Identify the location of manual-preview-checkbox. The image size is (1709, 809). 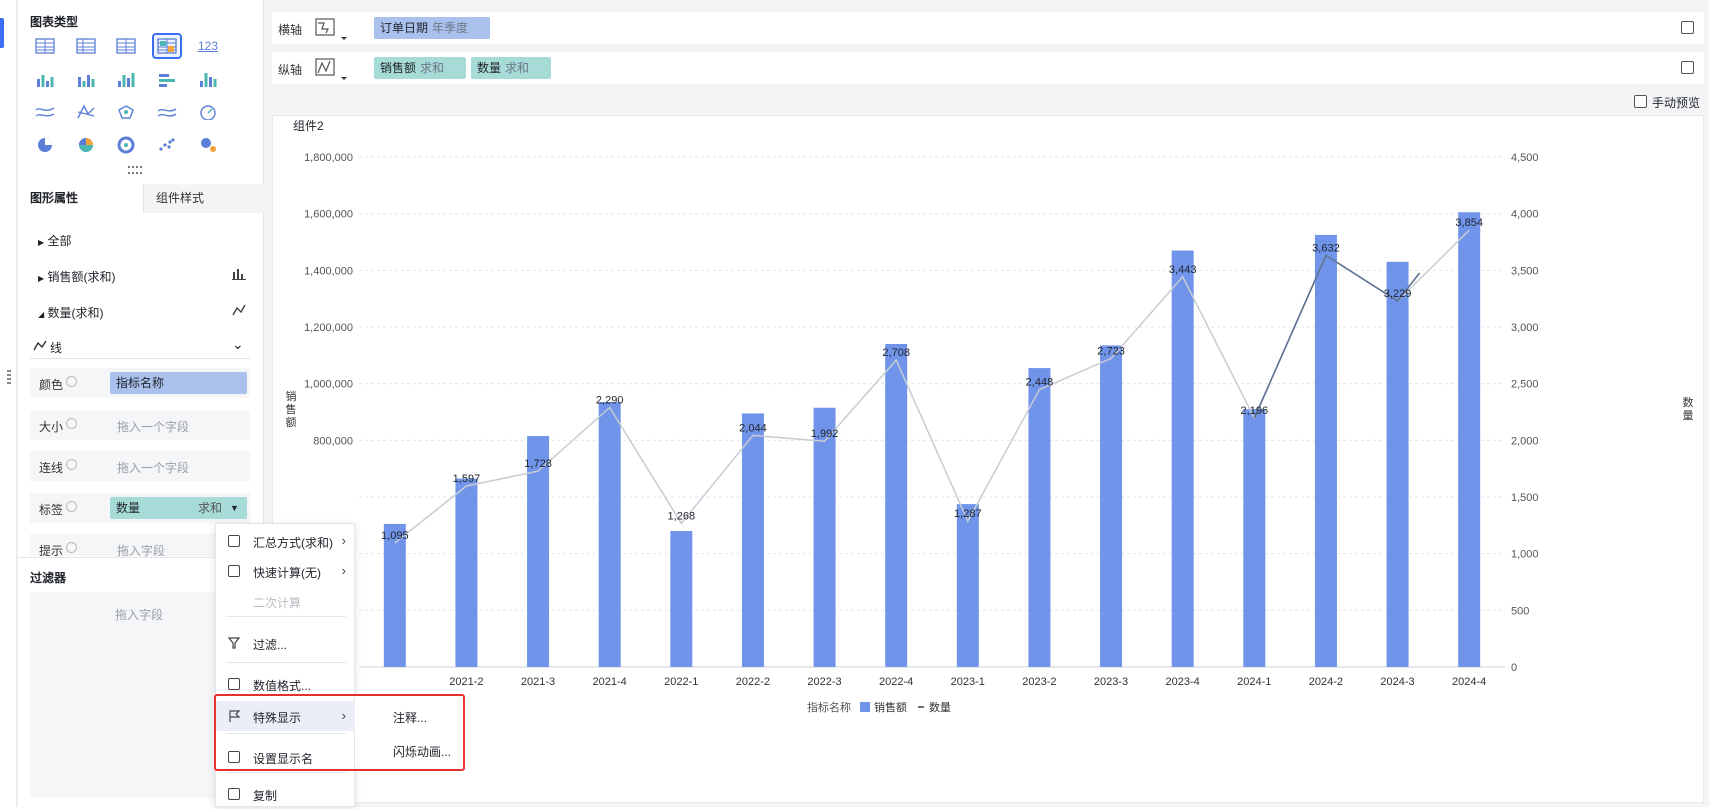
(1640, 101).